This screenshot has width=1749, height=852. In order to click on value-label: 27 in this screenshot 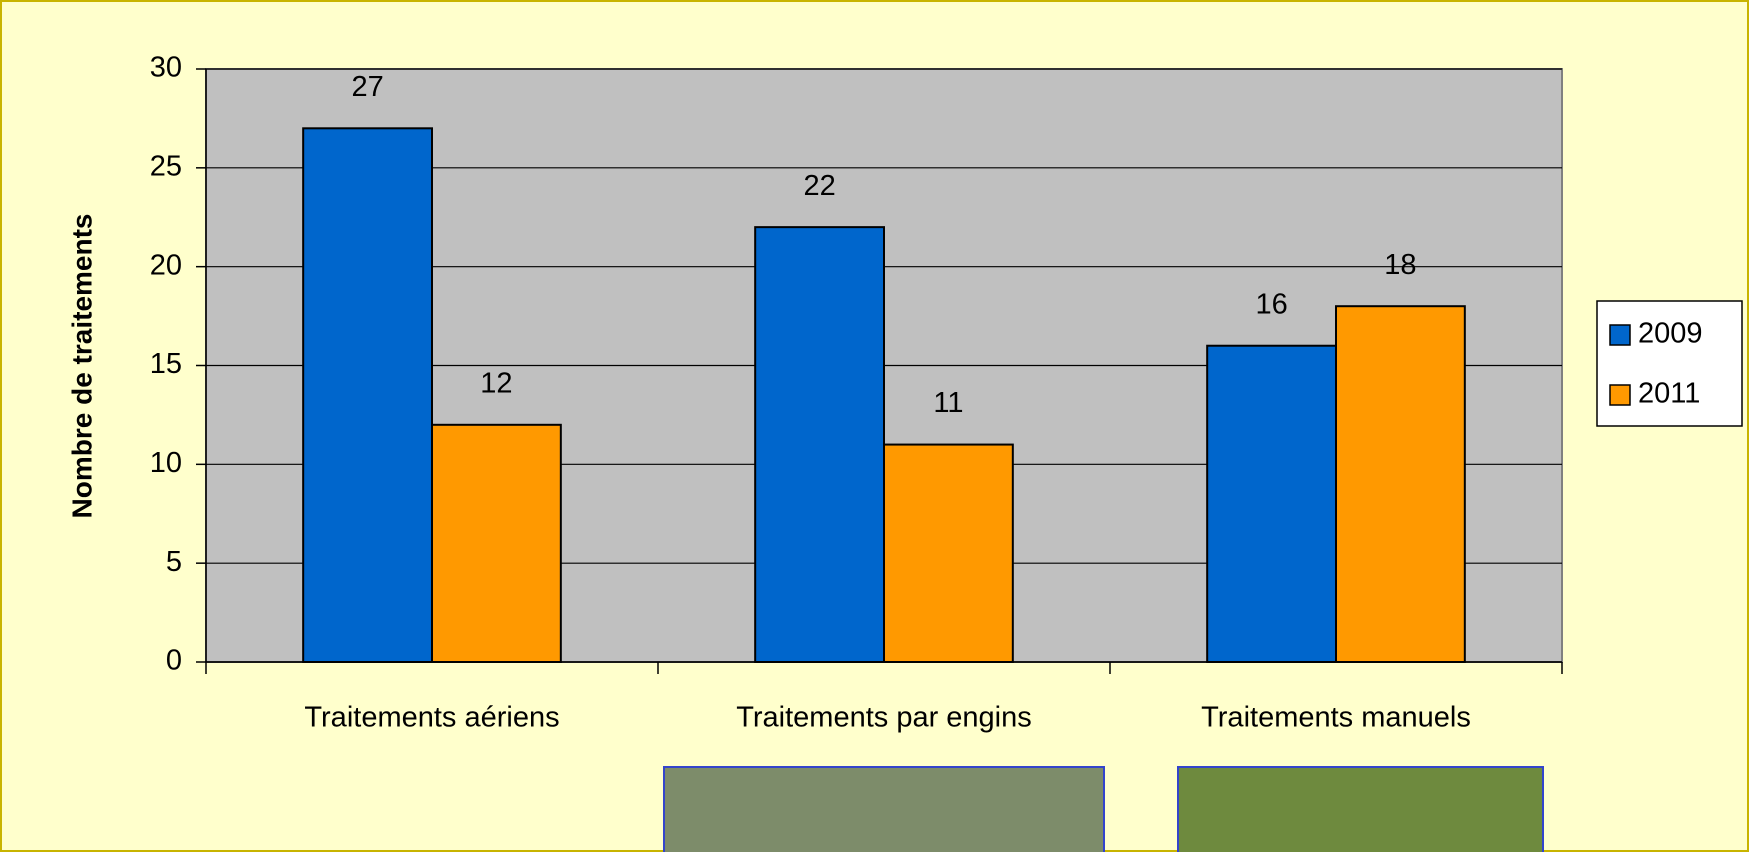, I will do `click(367, 87)`.